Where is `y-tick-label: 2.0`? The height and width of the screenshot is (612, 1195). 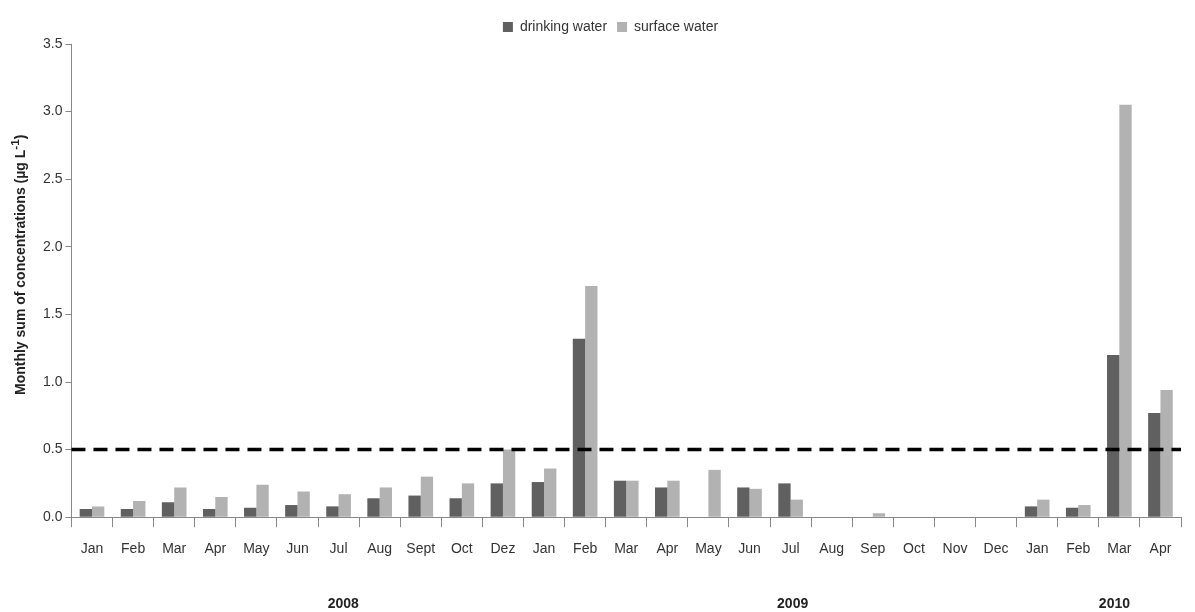
y-tick-label: 2.0 is located at coordinates (52, 245).